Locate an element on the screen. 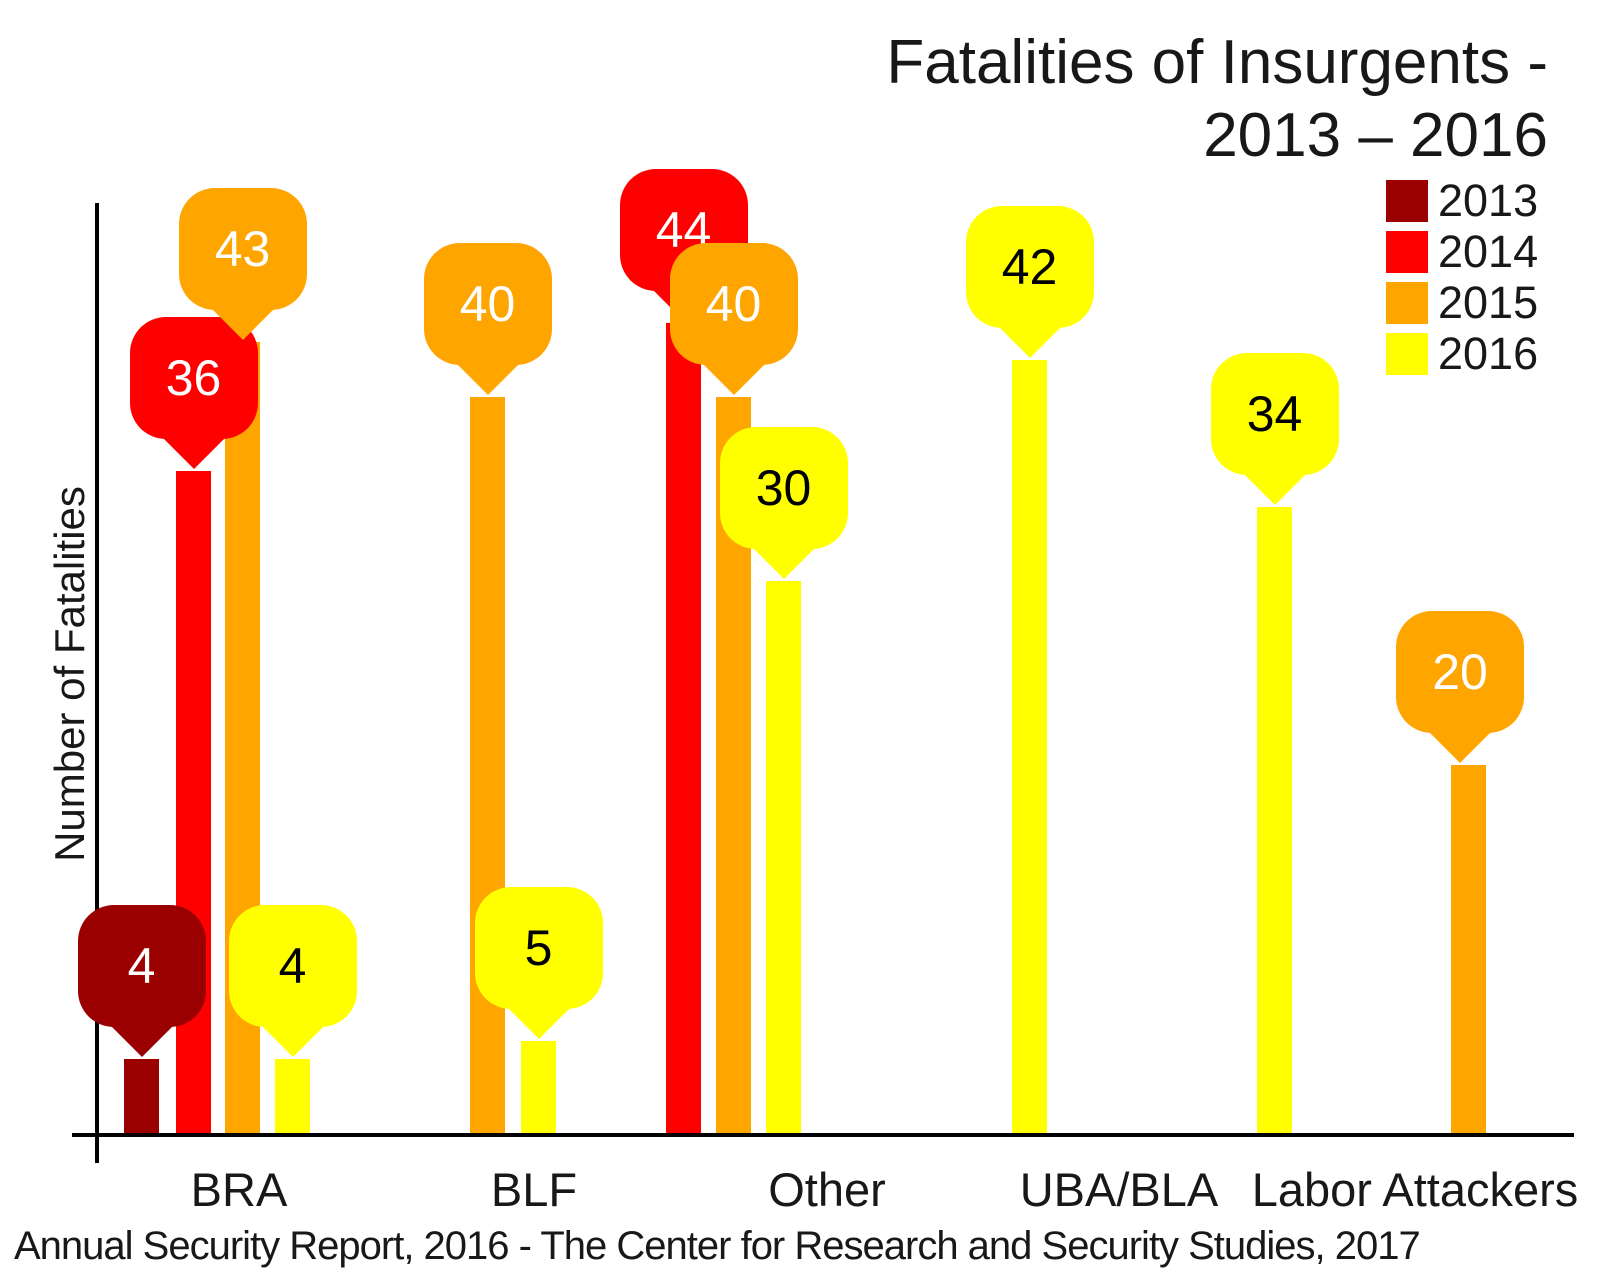 The width and height of the screenshot is (1598, 1276). data-label-callout-other-2016: 30 is located at coordinates (783, 503).